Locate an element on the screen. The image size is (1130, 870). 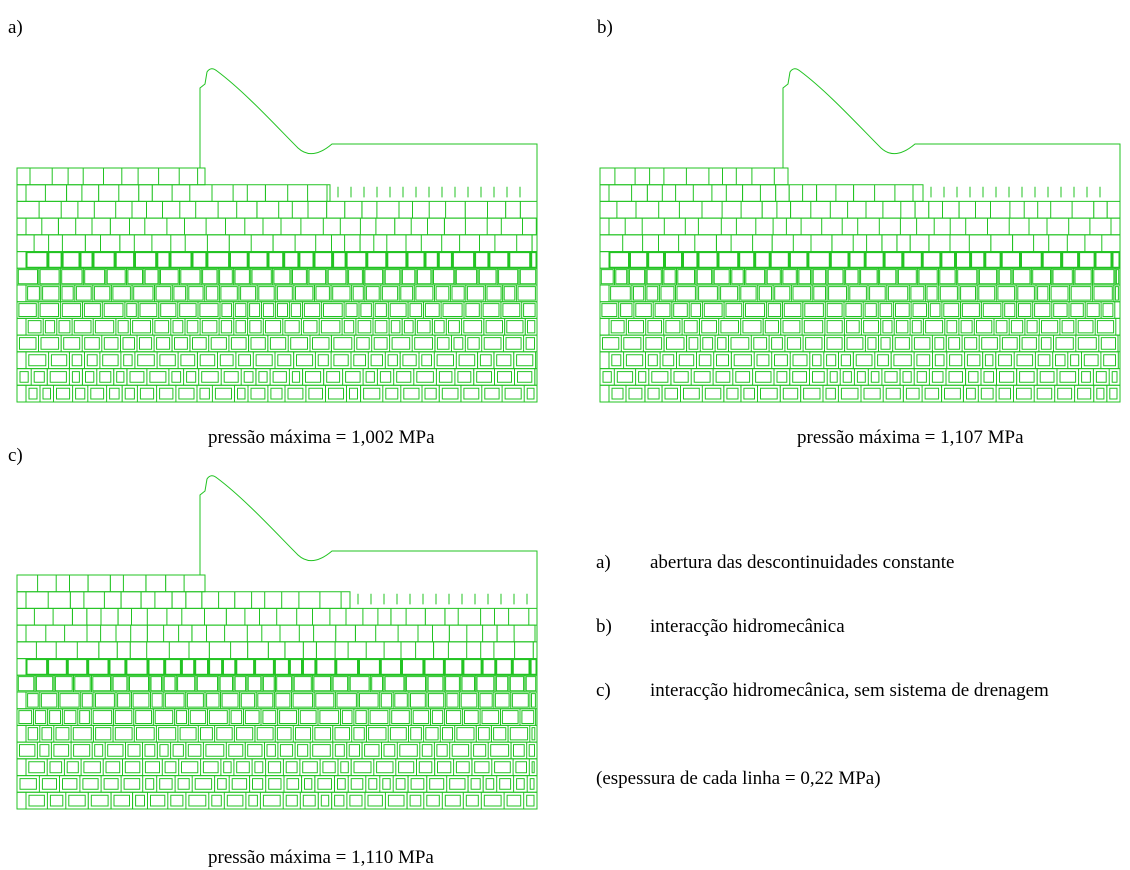
panel-caption: pressão máxima = 1,002 MPa is located at coordinates (321, 437).